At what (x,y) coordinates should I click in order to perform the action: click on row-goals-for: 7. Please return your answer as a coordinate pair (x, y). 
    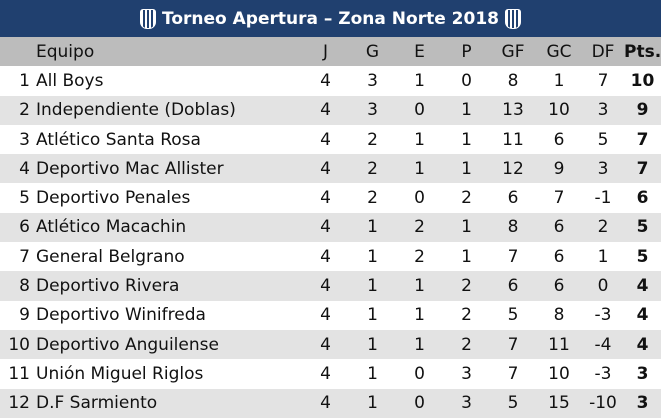
    Looking at the image, I should click on (513, 344).